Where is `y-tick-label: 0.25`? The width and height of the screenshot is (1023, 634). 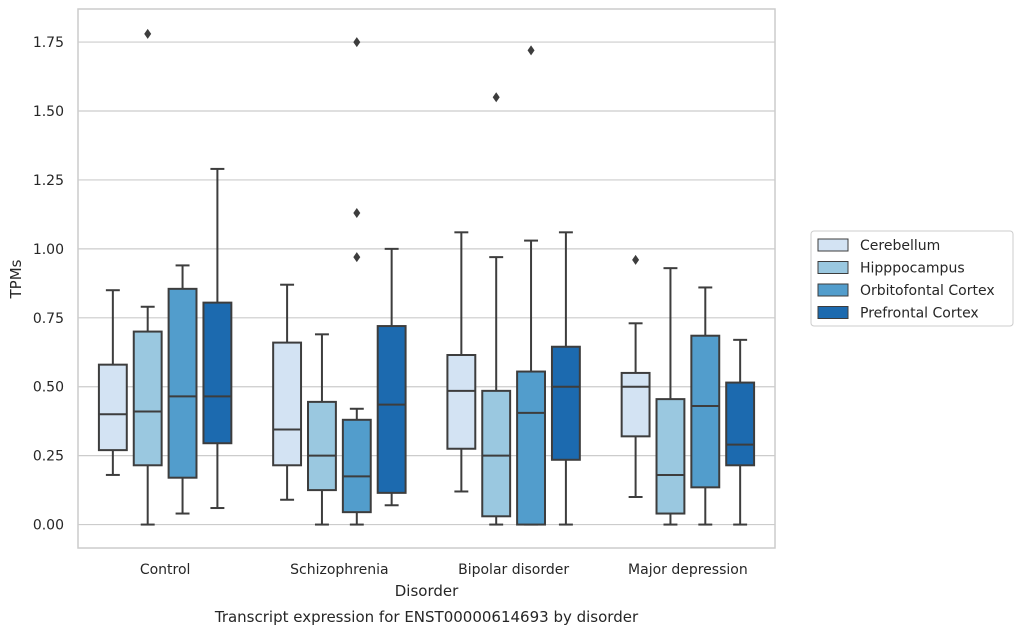
y-tick-label: 0.25 is located at coordinates (48, 457).